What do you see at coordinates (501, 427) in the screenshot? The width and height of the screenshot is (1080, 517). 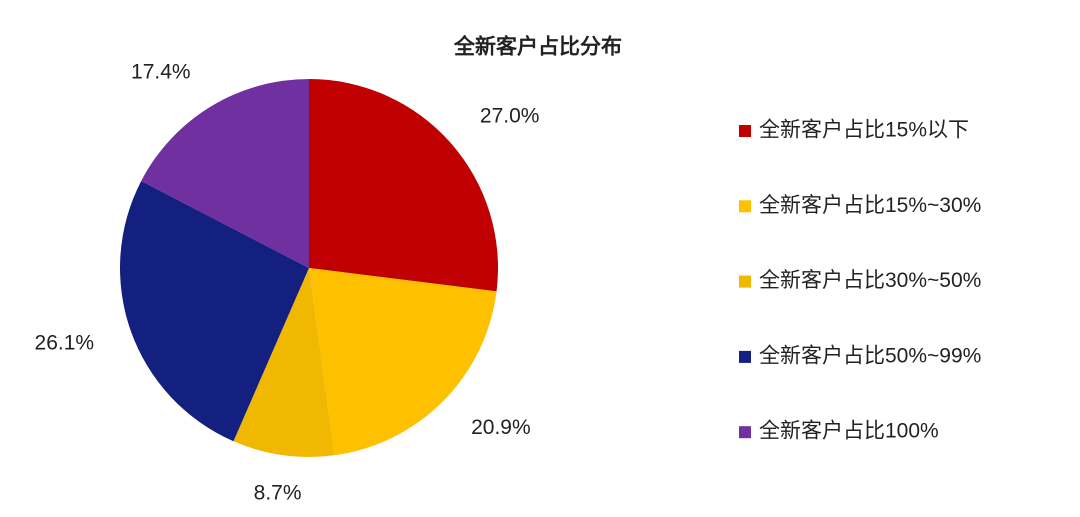 I see `data-label: 20.9%` at bounding box center [501, 427].